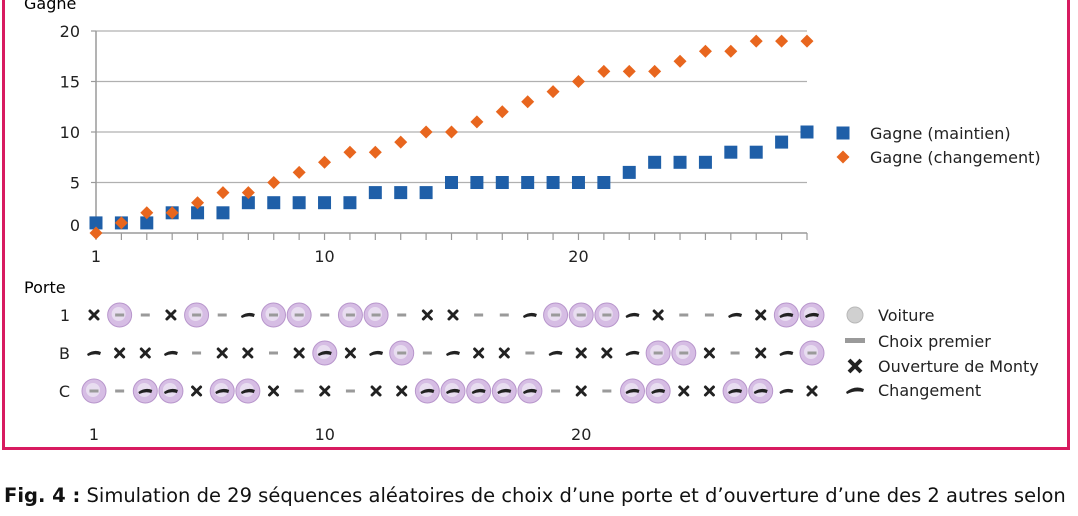  I want to click on row-label: 1, so click(65, 315).